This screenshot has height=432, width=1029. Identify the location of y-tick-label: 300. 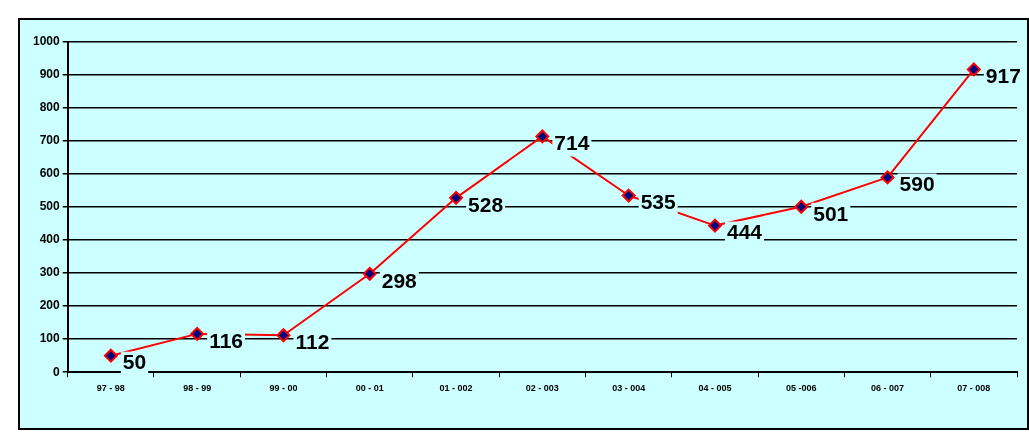
(50, 272).